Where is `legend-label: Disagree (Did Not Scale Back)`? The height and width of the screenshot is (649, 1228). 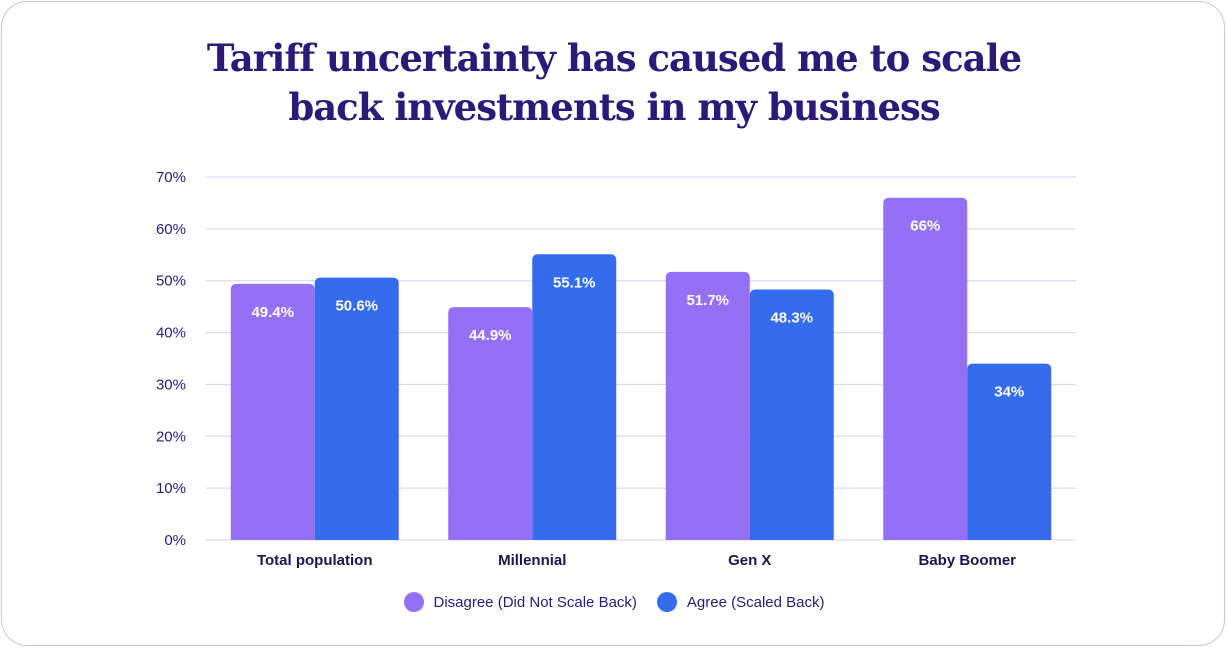
legend-label: Disagree (Did Not Scale Back) is located at coordinates (535, 602).